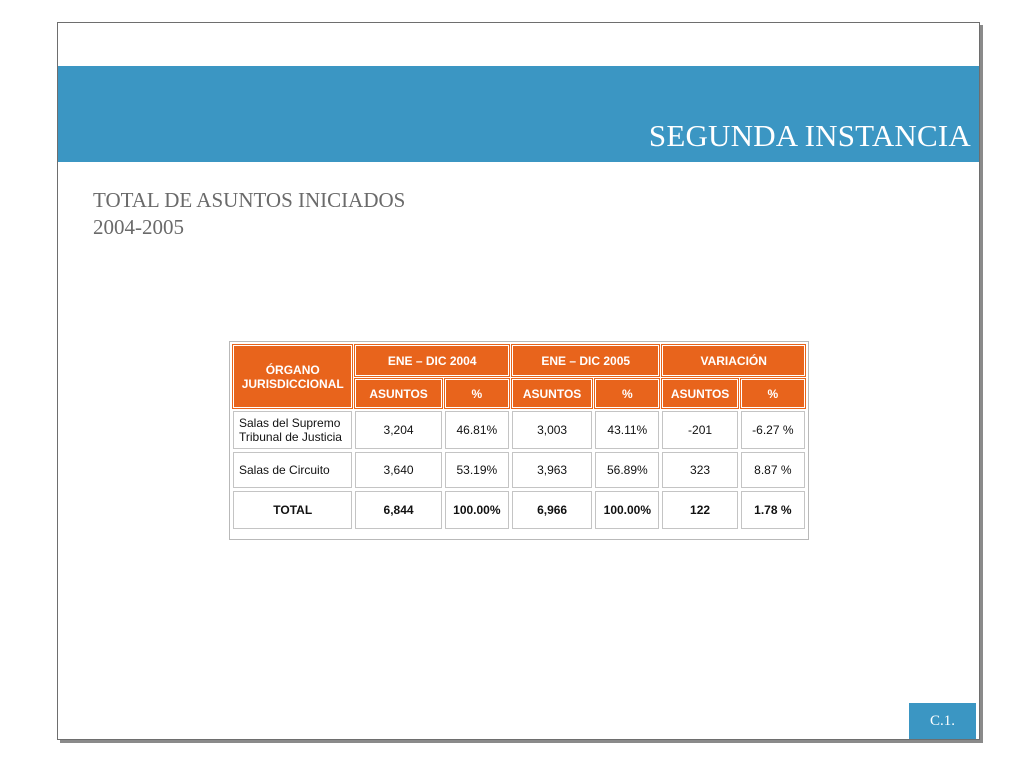 The height and width of the screenshot is (768, 1024). I want to click on header-2004: ENE – DIC 2004, so click(432, 360).